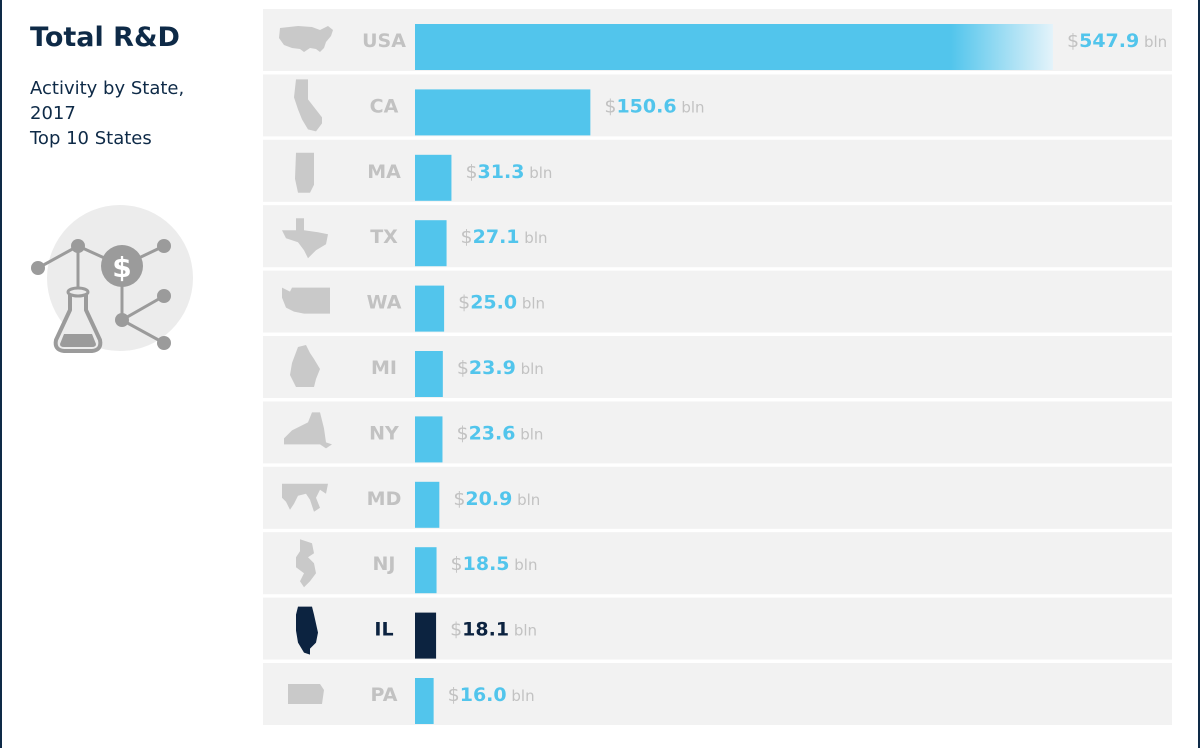  What do you see at coordinates (496, 499) in the screenshot?
I see `data-label: $20.9 bln` at bounding box center [496, 499].